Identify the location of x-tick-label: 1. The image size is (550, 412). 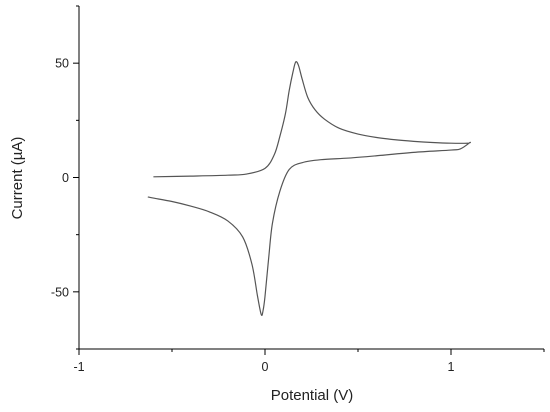
(451, 367).